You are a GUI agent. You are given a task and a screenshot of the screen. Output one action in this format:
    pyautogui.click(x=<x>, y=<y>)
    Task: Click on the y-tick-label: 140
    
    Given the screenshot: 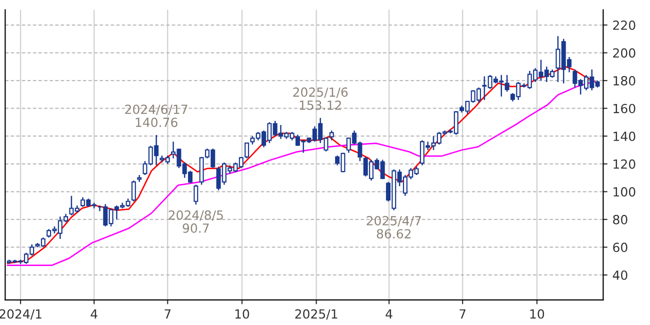 What is the action you would take?
    pyautogui.click(x=625, y=137)
    